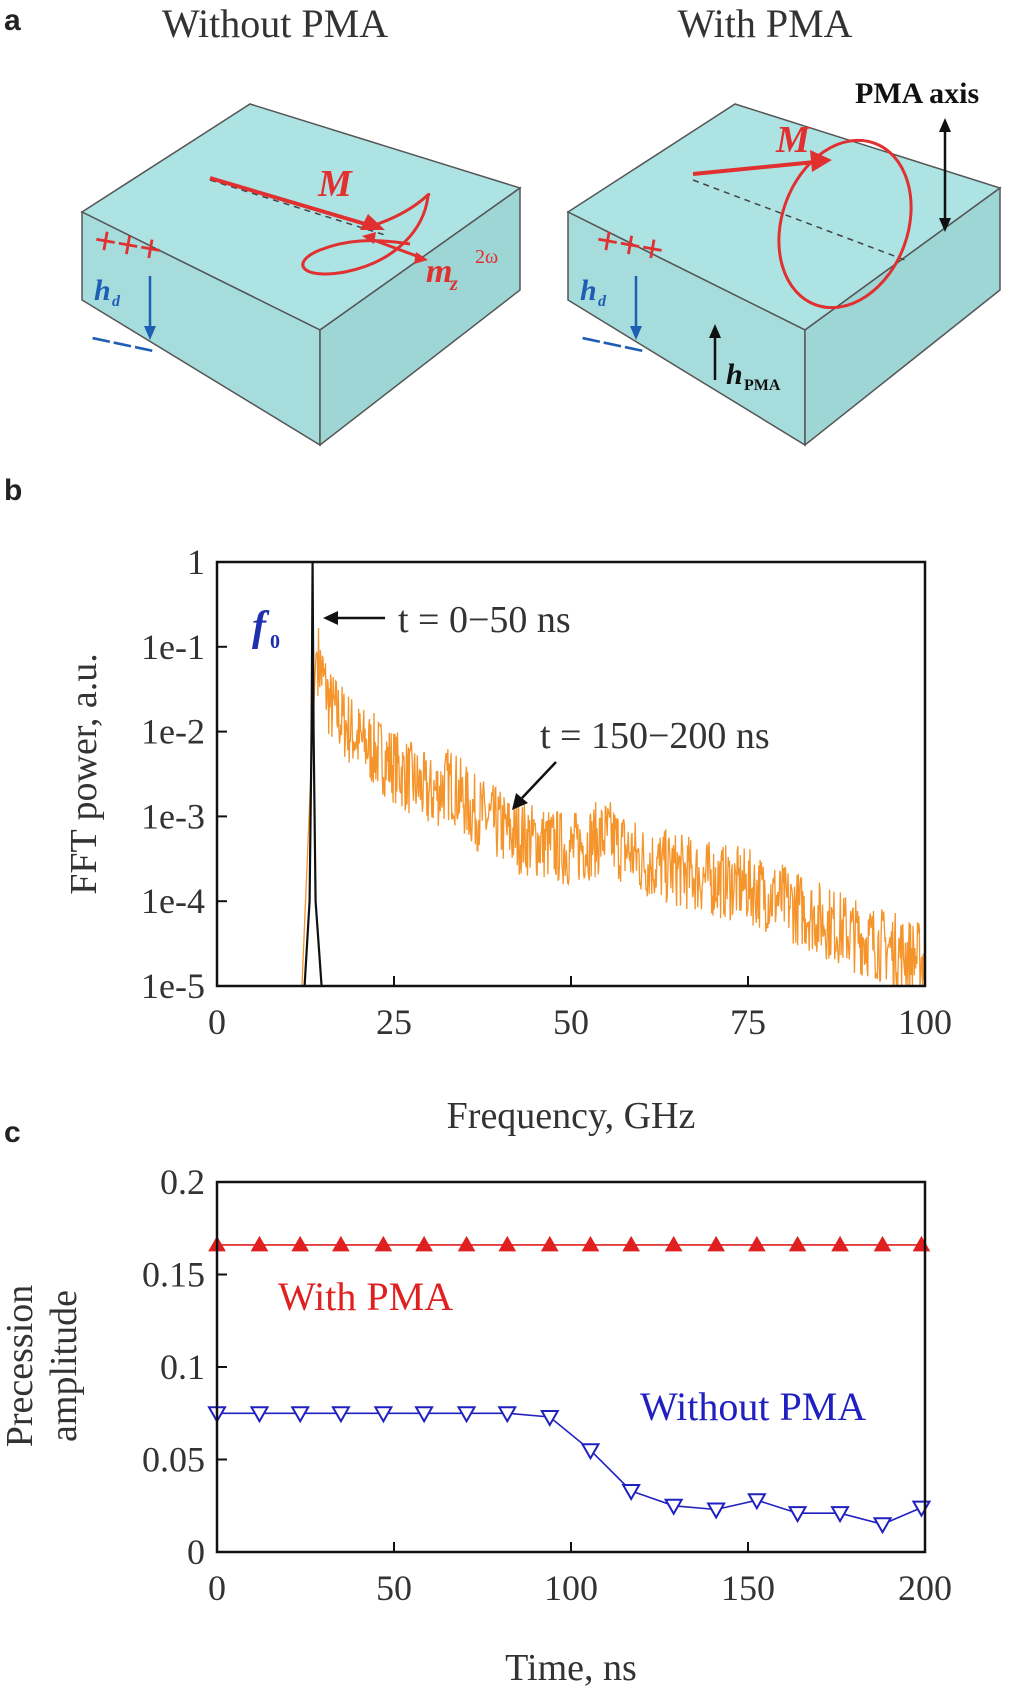 This screenshot has width=1017, height=1690. Describe the element at coordinates (784, 275) in the screenshot. I see `slab-with-pma` at that location.